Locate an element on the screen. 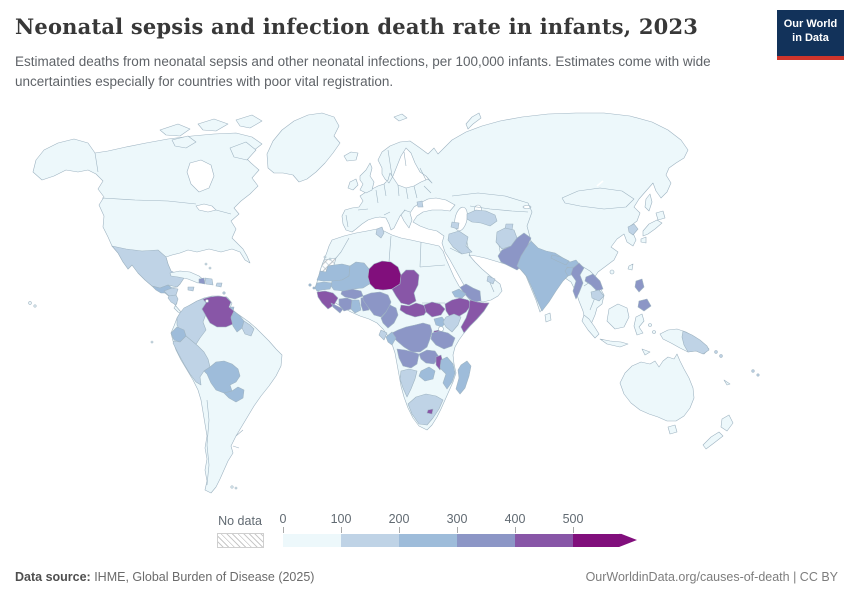 This screenshot has height=600, width=850. country-jamaica is located at coordinates (191, 289).